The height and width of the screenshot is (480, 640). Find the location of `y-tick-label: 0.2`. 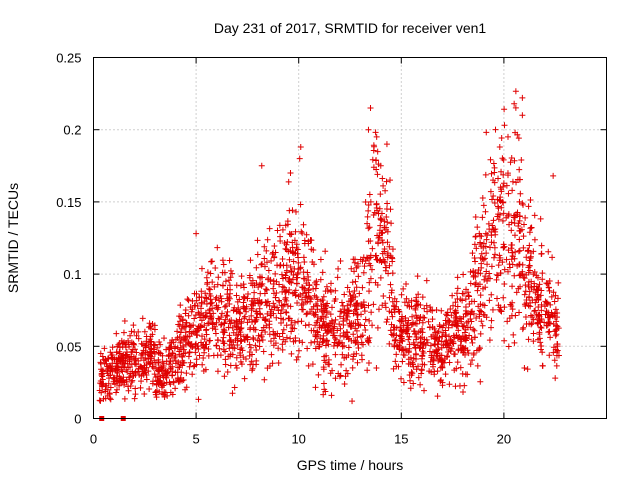

y-tick-label: 0.2 is located at coordinates (72, 130).